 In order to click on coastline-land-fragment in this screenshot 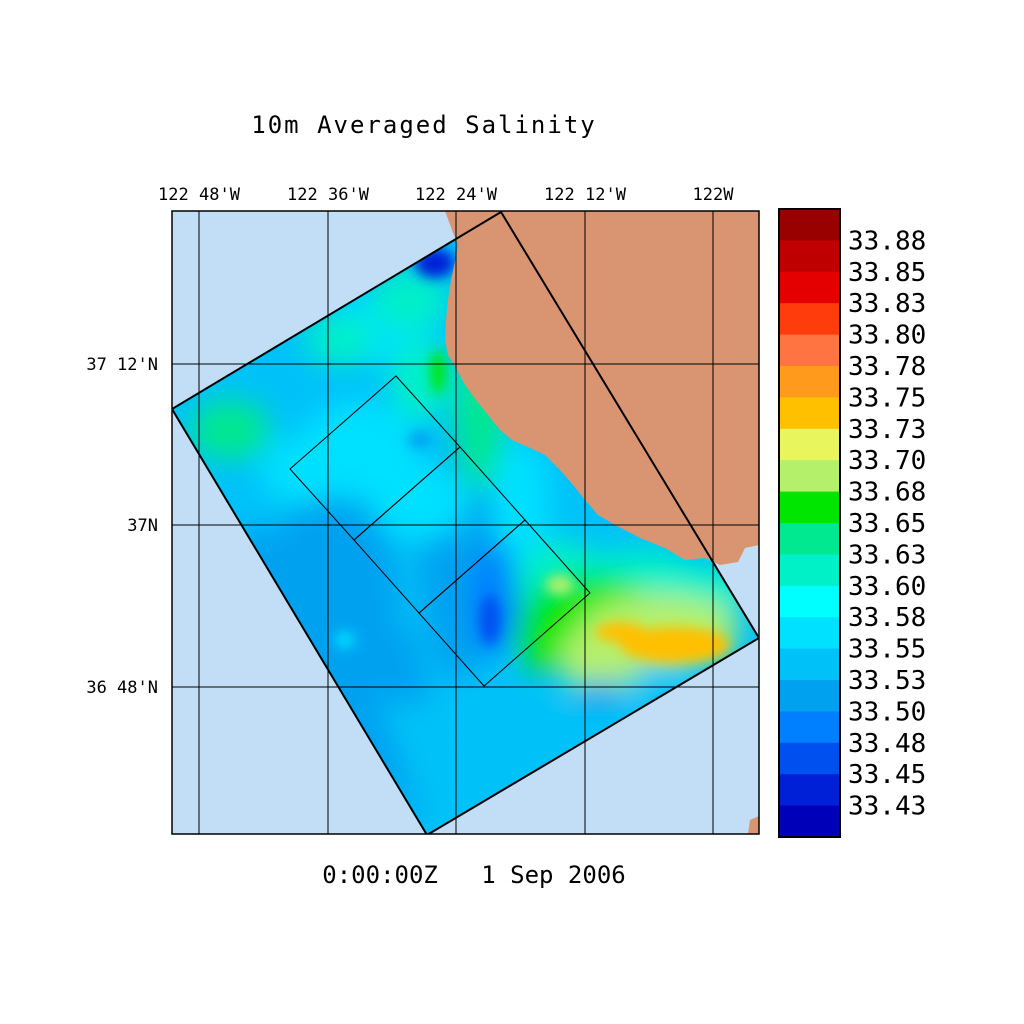, I will do `click(753, 825)`.